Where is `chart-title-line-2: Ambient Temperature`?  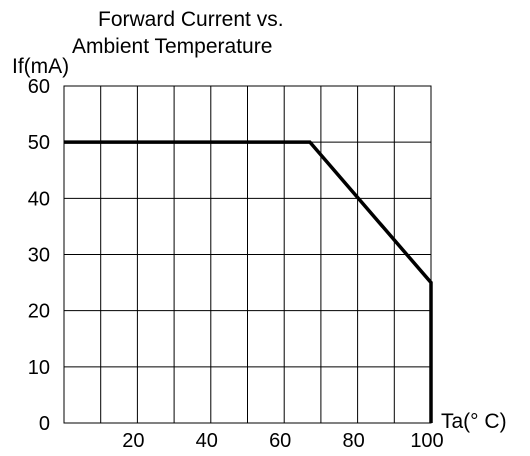 chart-title-line-2: Ambient Temperature is located at coordinates (172, 46).